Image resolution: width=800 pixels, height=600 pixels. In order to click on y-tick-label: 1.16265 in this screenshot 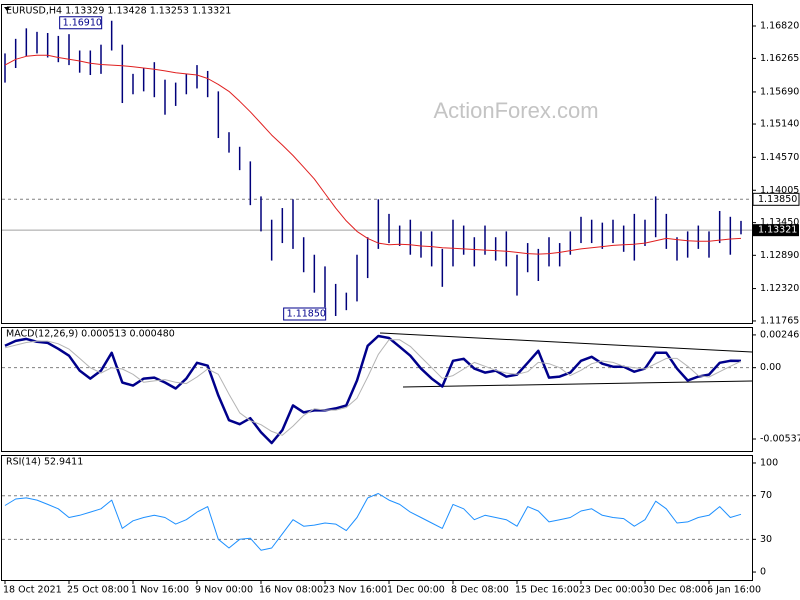, I will do `click(779, 58)`.